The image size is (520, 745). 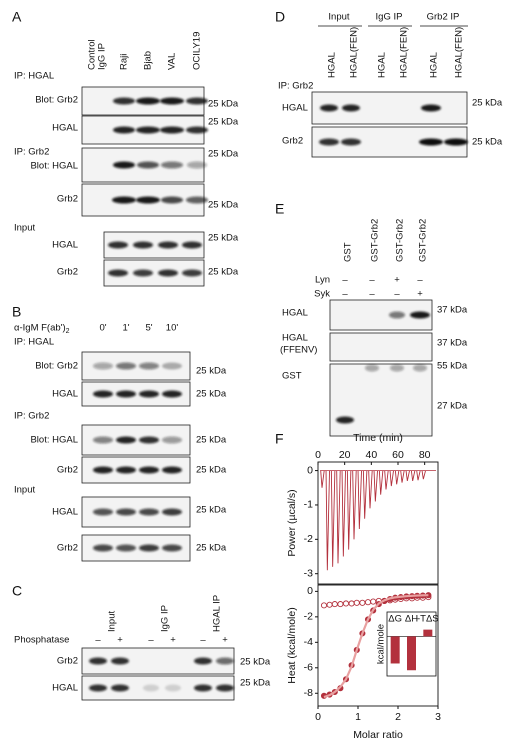 What do you see at coordinates (322, 294) in the screenshot?
I see `label: Syk` at bounding box center [322, 294].